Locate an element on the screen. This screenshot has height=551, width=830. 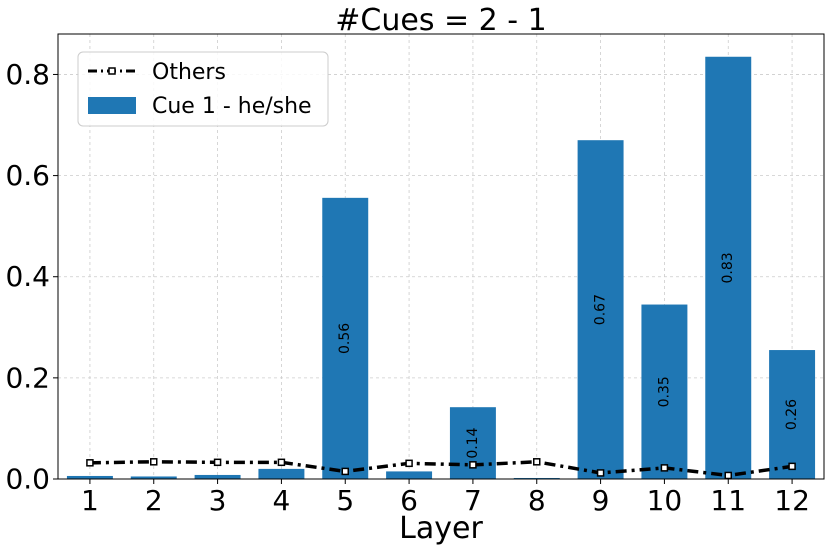
bar-value-label: 0.14 is located at coordinates (473, 442).